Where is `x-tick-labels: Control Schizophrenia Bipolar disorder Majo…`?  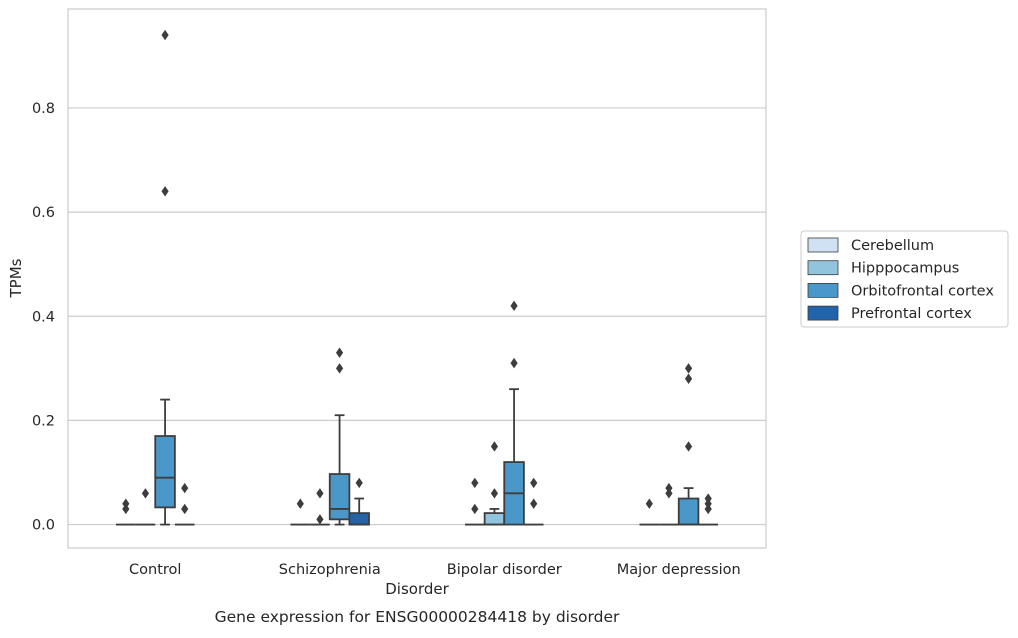
x-tick-labels: Control Schizophrenia Bipolar disorder Majo… is located at coordinates (435, 570).